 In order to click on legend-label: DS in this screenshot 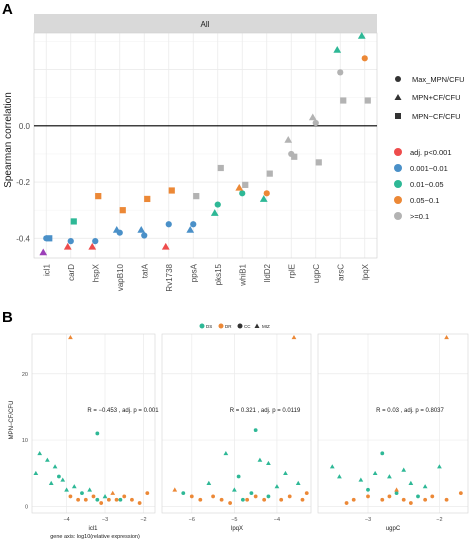, I will do `click(209, 326)`.